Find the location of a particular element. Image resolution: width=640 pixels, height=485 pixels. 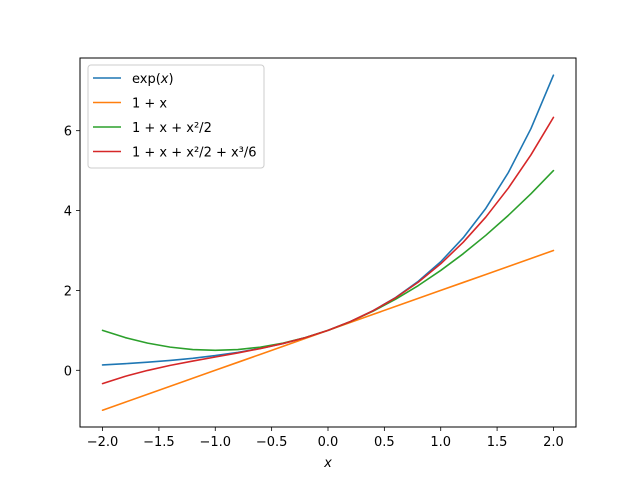

x-tick-label: −1.5 is located at coordinates (159, 442).